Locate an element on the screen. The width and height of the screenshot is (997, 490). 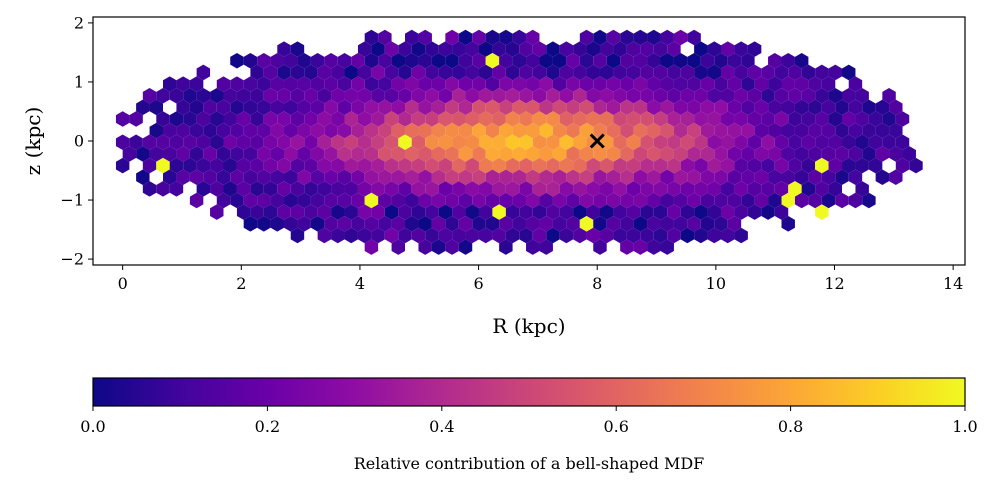
colorbar is located at coordinates (529, 392).